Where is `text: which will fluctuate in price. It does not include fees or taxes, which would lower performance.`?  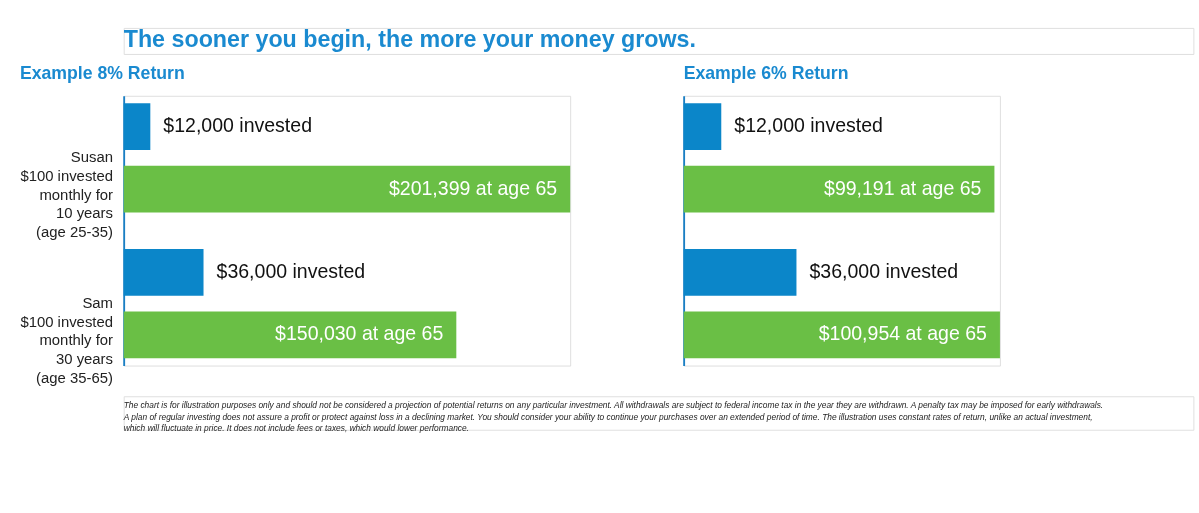 text: which will fluctuate in price. It does not include fees or taxes, which would lower performance. is located at coordinates (296, 427).